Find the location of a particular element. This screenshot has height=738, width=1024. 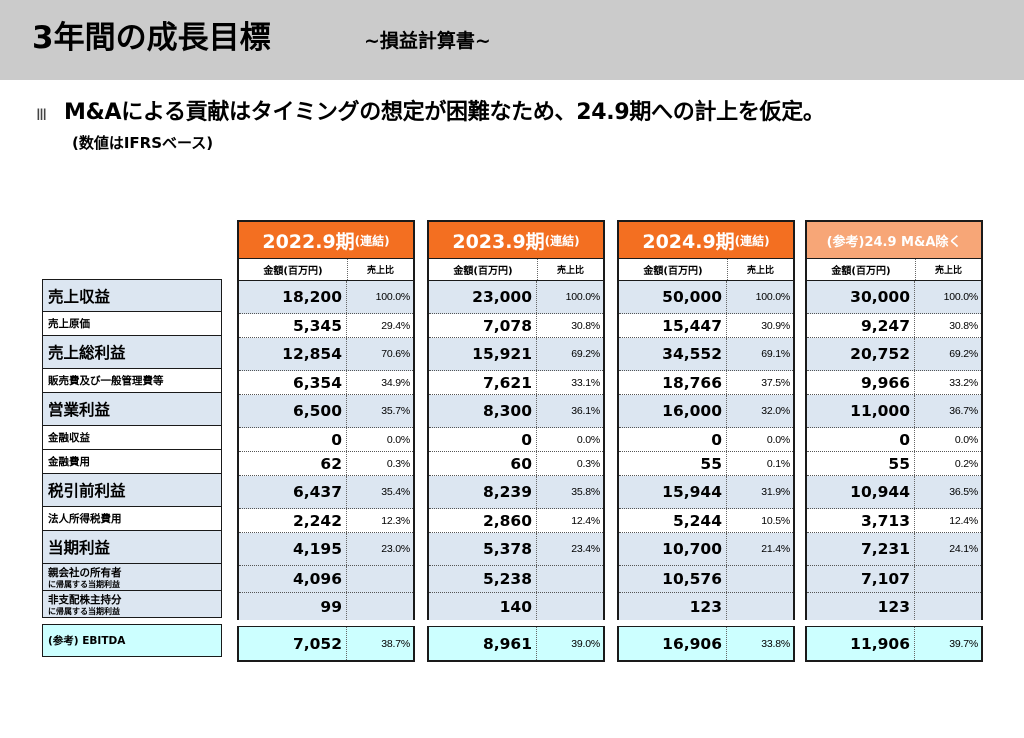

ratio-cell: 31.9% is located at coordinates (775, 492).